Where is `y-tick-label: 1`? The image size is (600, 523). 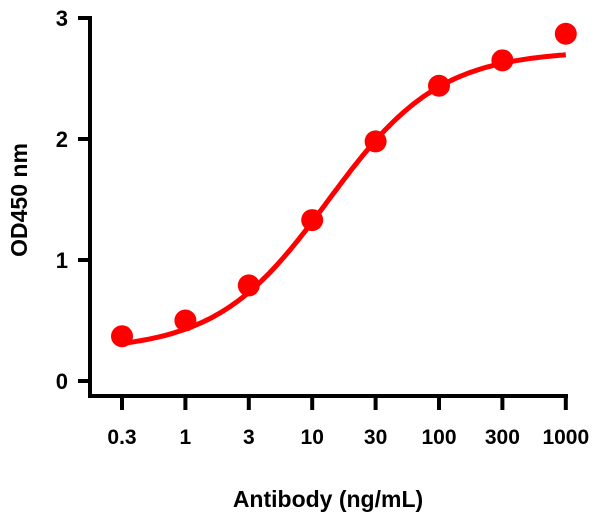 y-tick-label: 1 is located at coordinates (62, 260).